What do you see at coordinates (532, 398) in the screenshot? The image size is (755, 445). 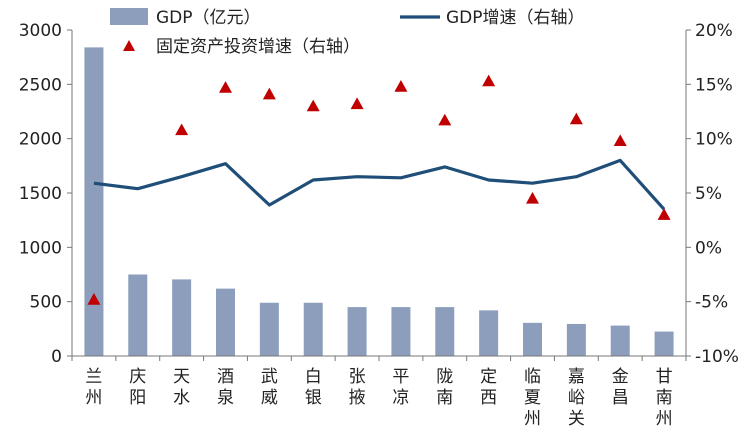 I see `category-label: 夏` at bounding box center [532, 398].